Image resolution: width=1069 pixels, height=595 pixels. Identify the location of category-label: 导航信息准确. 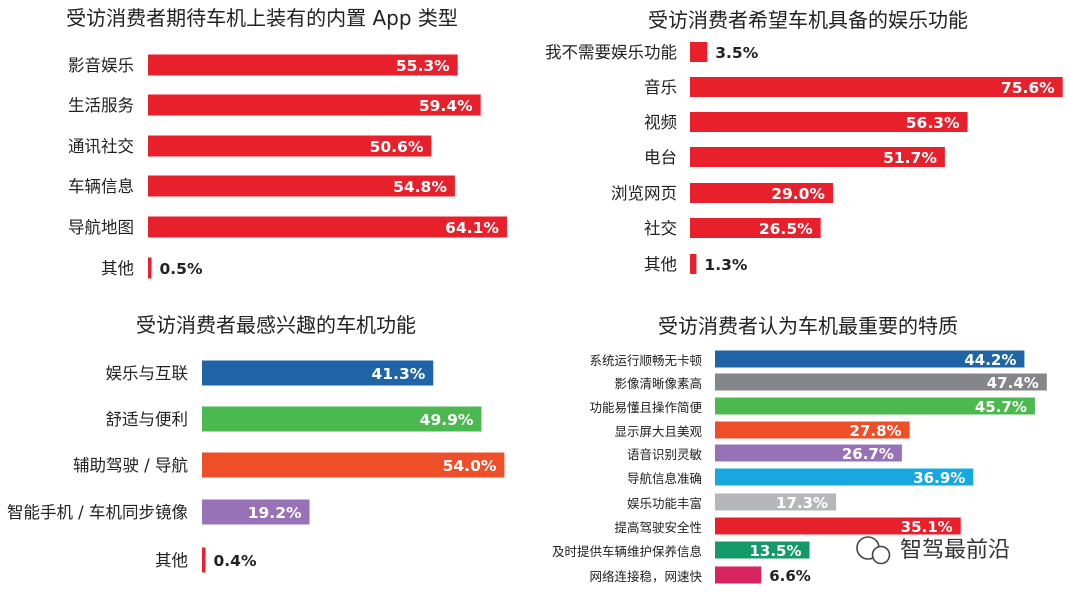
(664, 478).